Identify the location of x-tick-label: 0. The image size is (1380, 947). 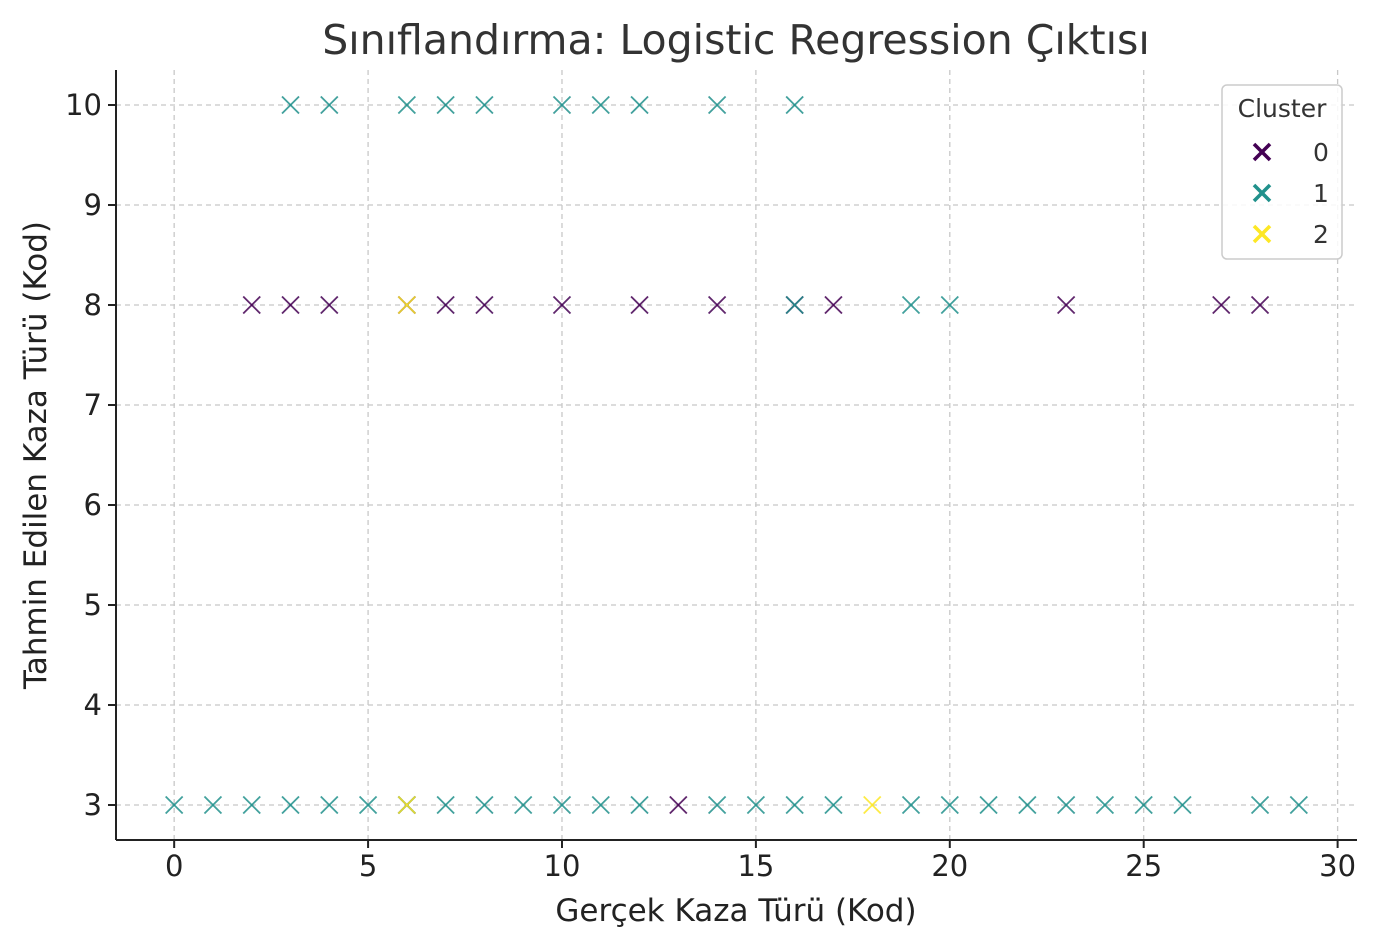
(174, 866).